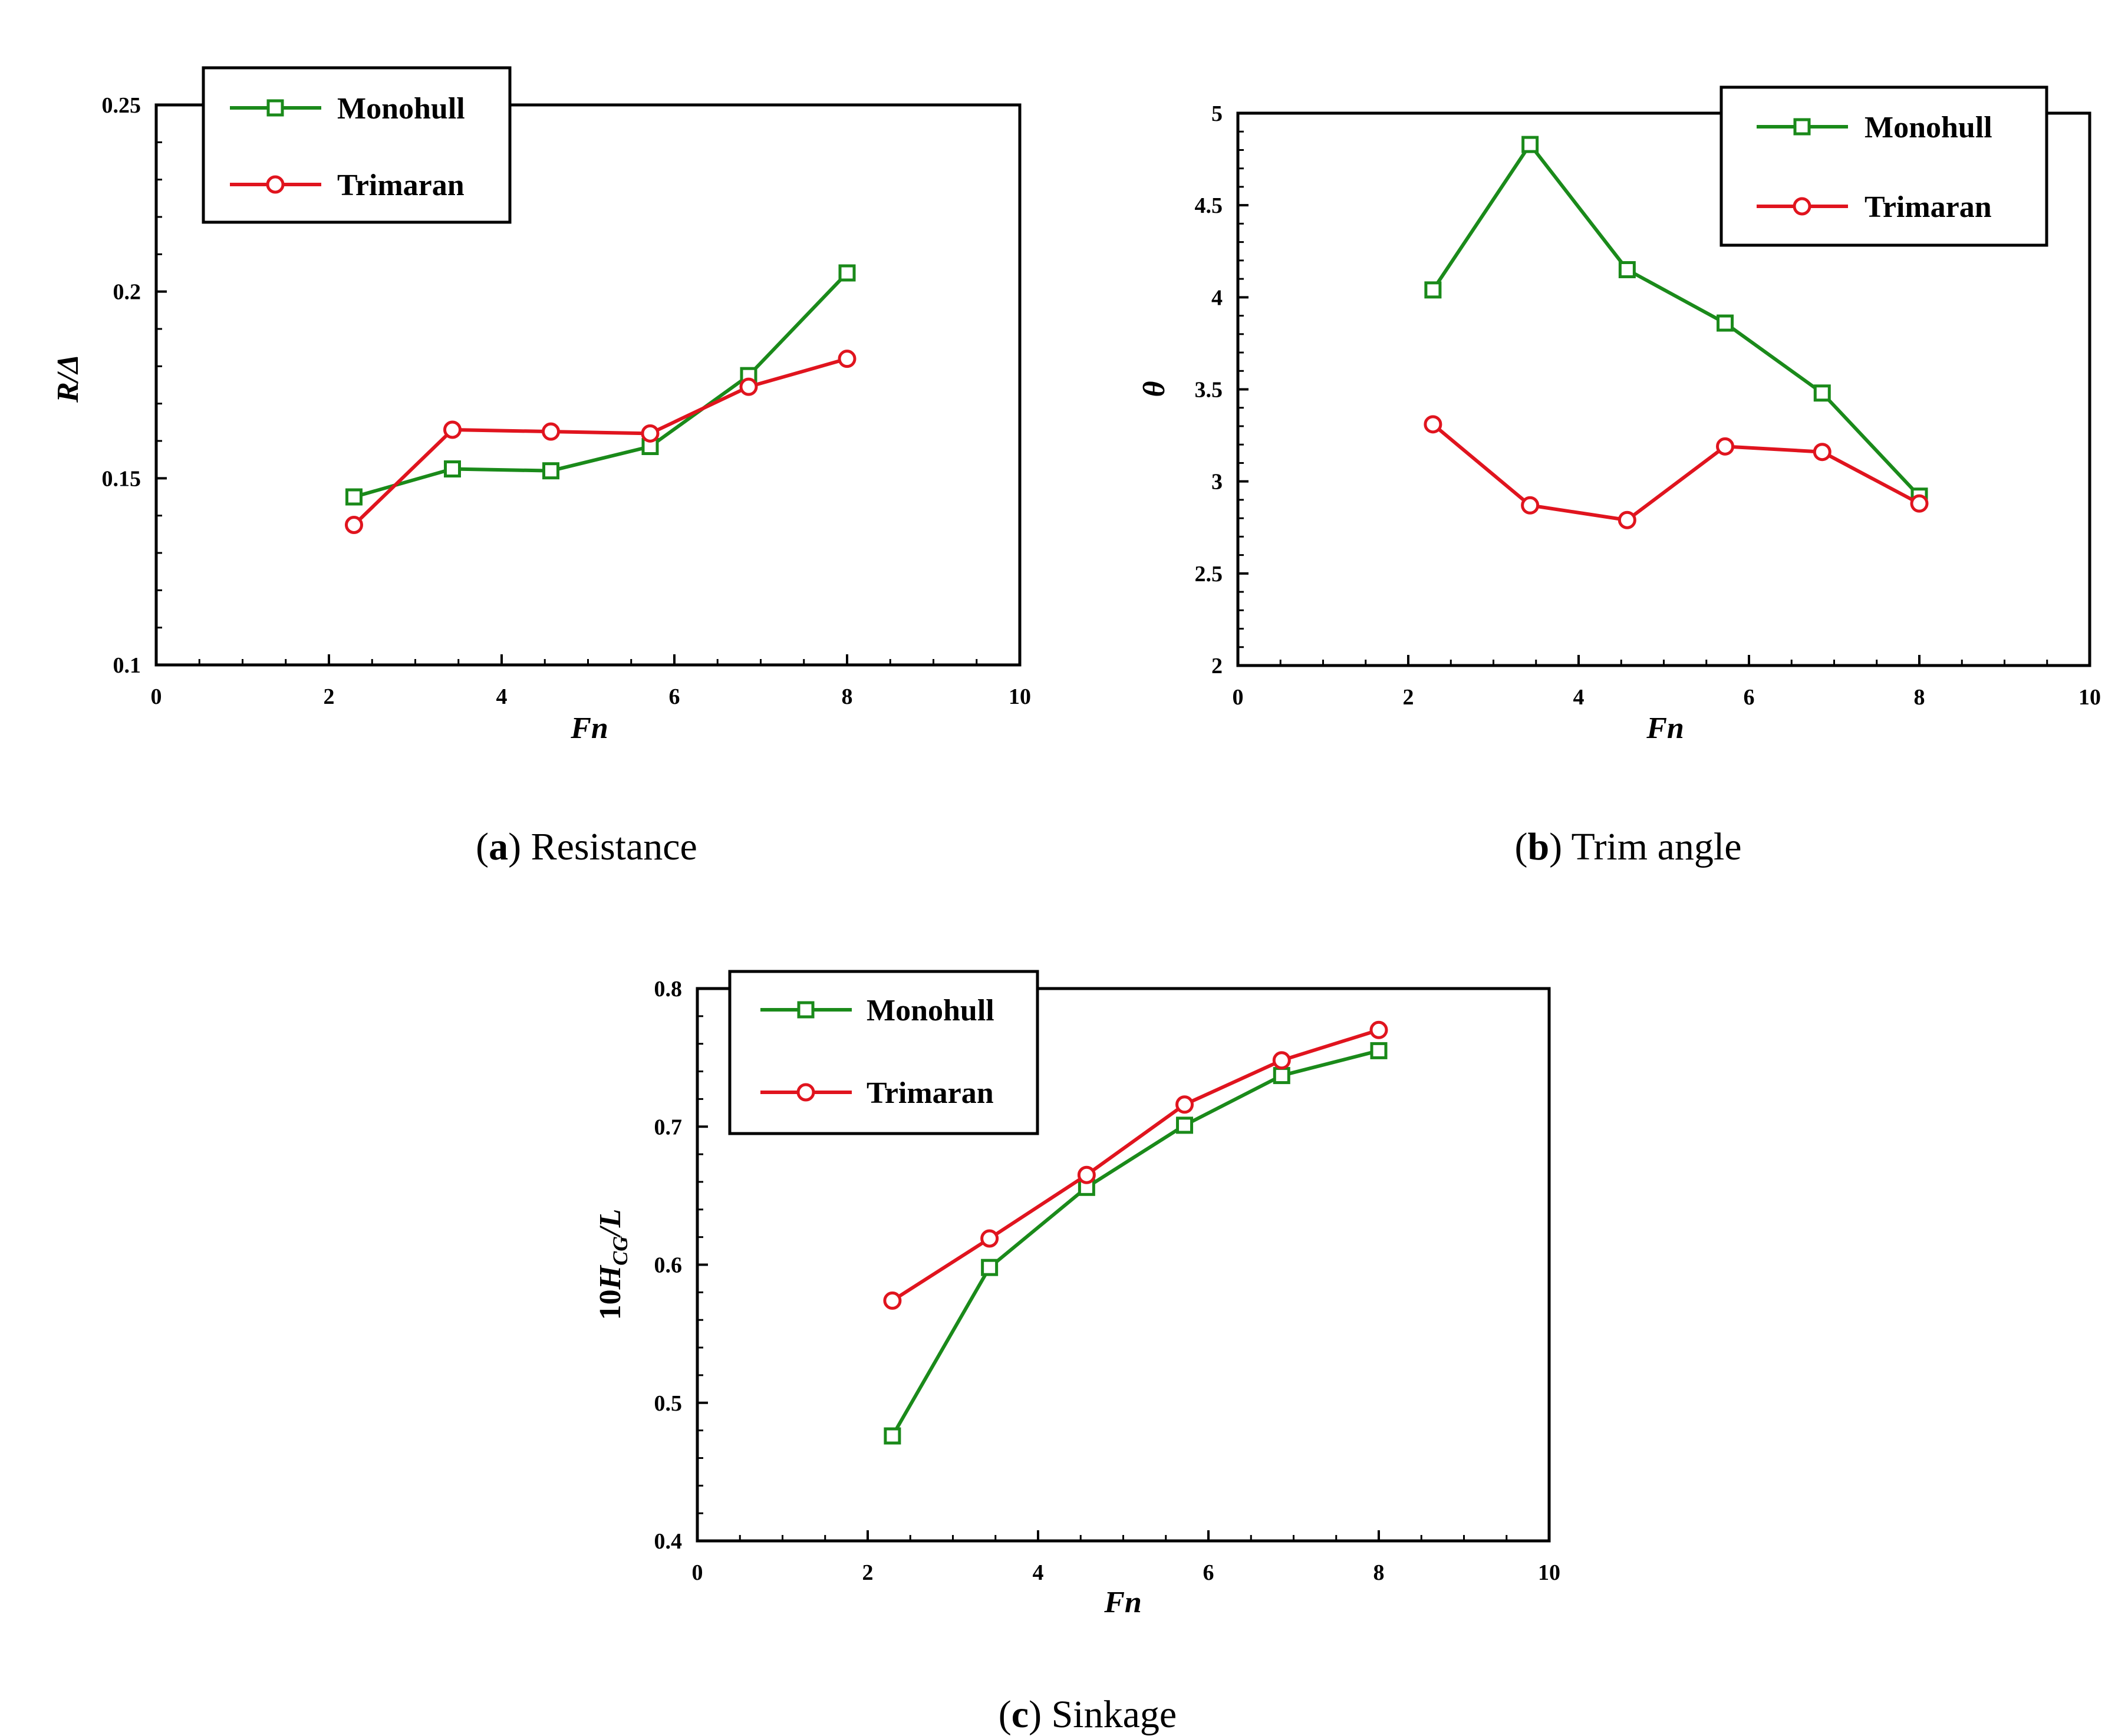 The height and width of the screenshot is (1736, 2128). I want to click on caption-text-b: Trim angle, so click(1656, 846).